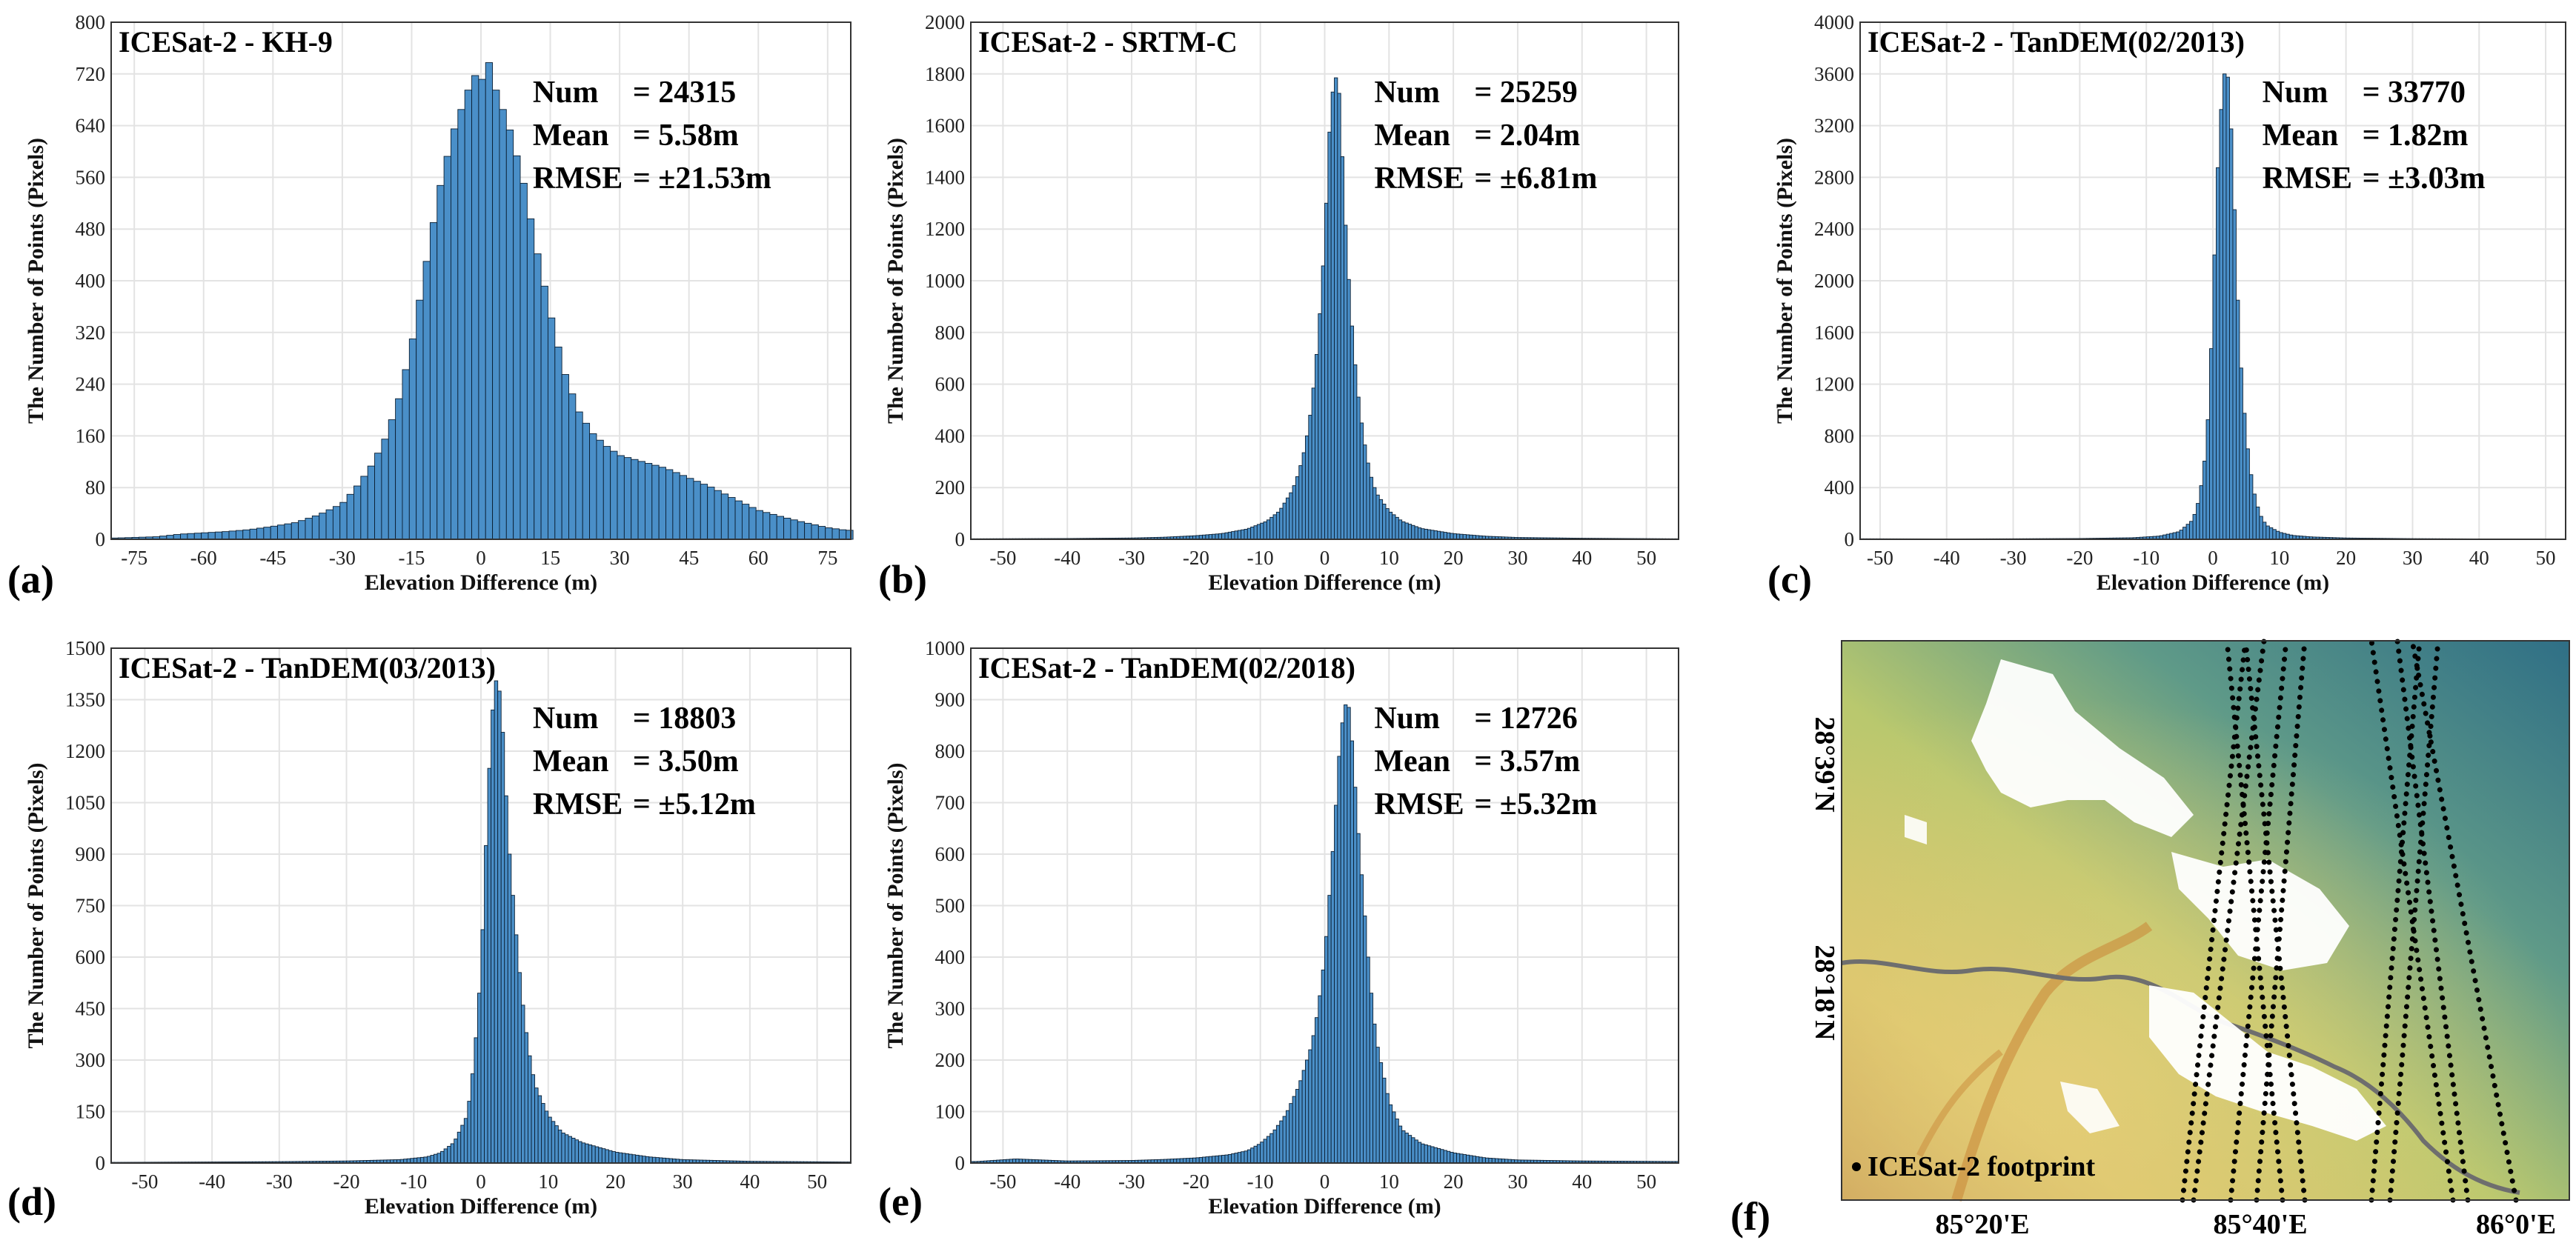 The image size is (2576, 1246). I want to click on map-legend-label: ICESat-2 footprint, so click(1982, 1166).